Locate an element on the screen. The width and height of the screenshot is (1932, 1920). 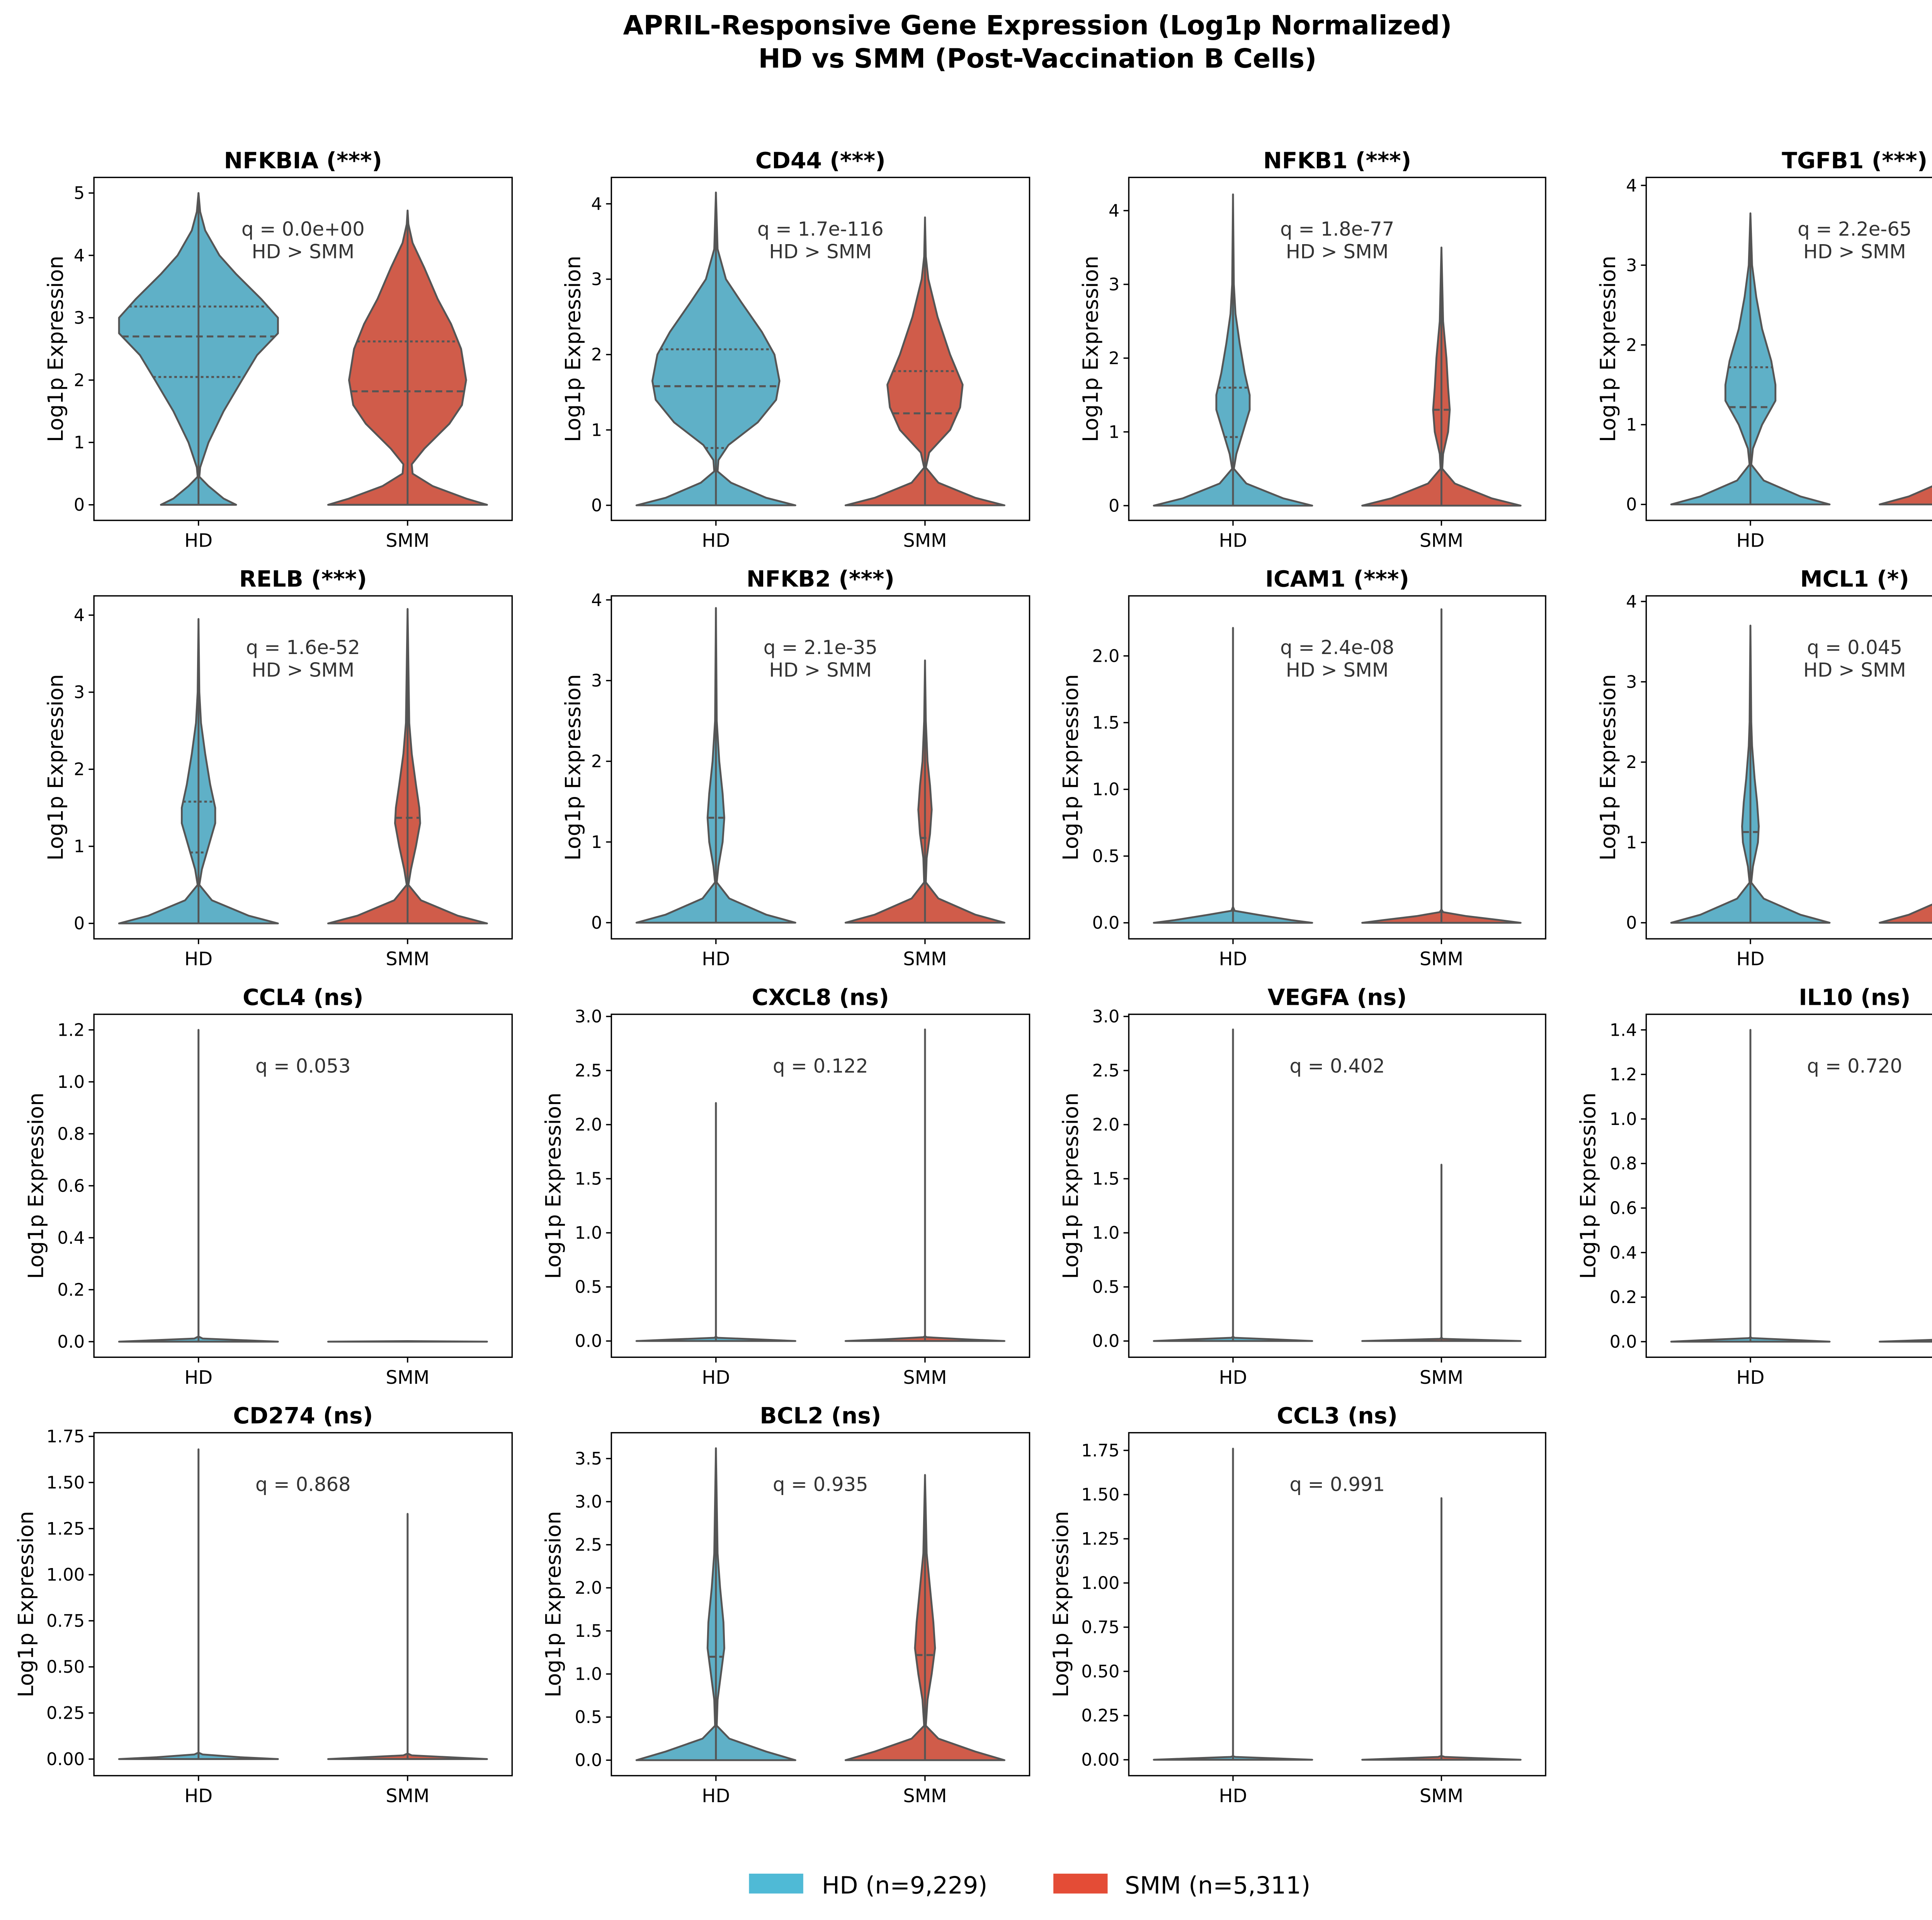
q-value-annotation: q = 0.868 is located at coordinates (303, 1484).